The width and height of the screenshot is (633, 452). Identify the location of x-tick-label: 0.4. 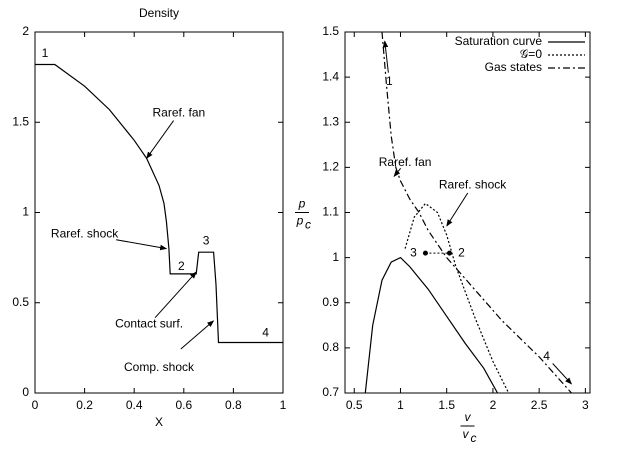
(134, 405).